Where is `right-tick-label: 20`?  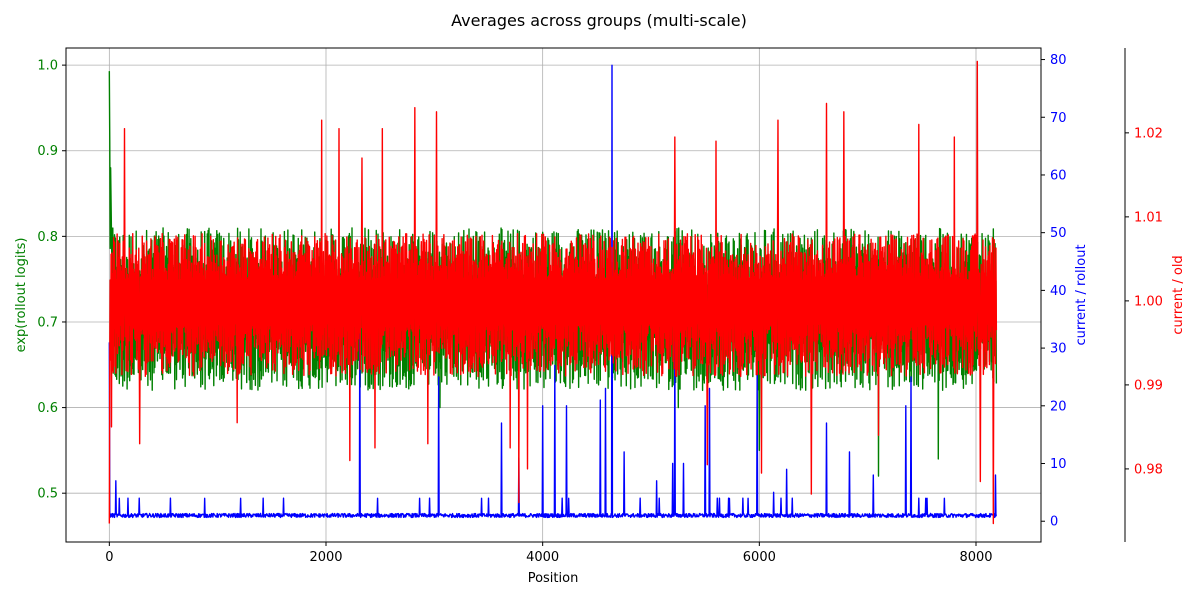
right-tick-label: 20 is located at coordinates (1058, 406).